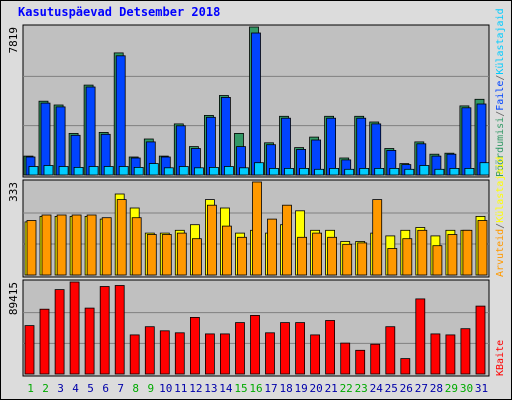 The height and width of the screenshot is (400, 512). I want to click on x-tick-label-day-2: 2, so click(45, 388).